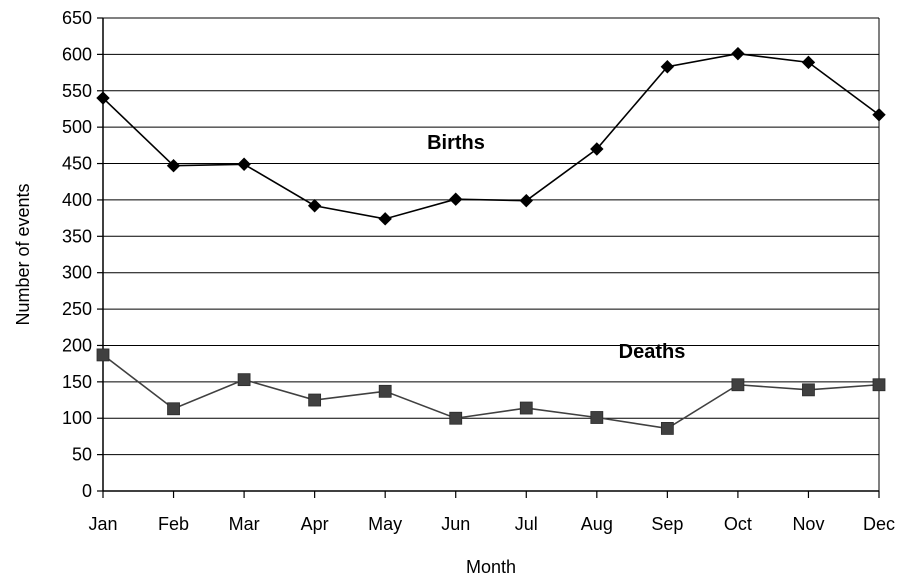  I want to click on y-tick-label: 200, so click(77, 345).